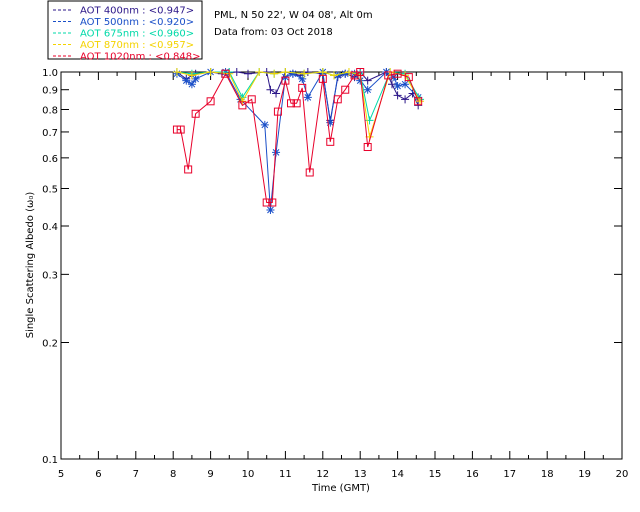 This screenshot has width=640, height=512. I want to click on y-tick-label: 0.3, so click(50, 275).